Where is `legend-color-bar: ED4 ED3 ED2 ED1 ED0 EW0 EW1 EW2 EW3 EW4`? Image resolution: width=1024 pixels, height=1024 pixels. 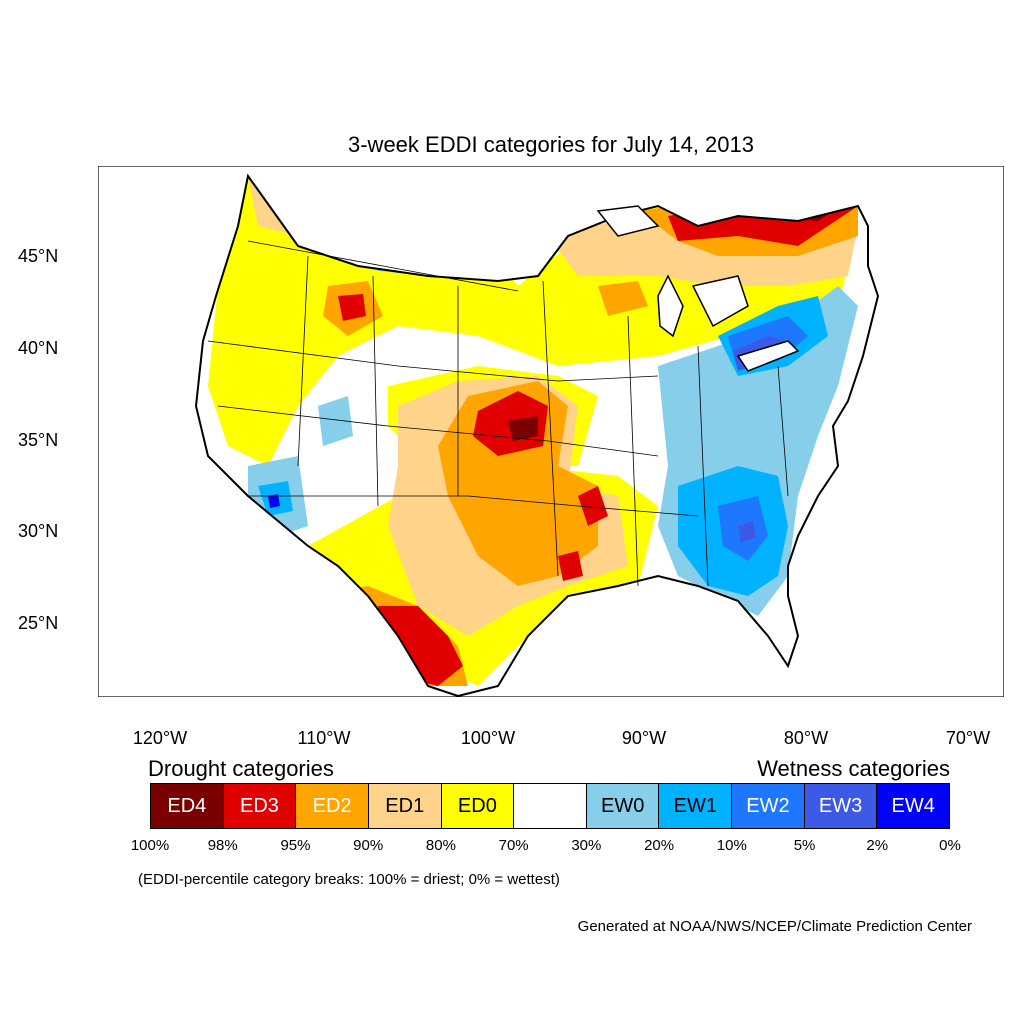 legend-color-bar: ED4 ED3 ED2 ED1 ED0 EW0 EW1 EW2 EW3 EW4 is located at coordinates (550, 806).